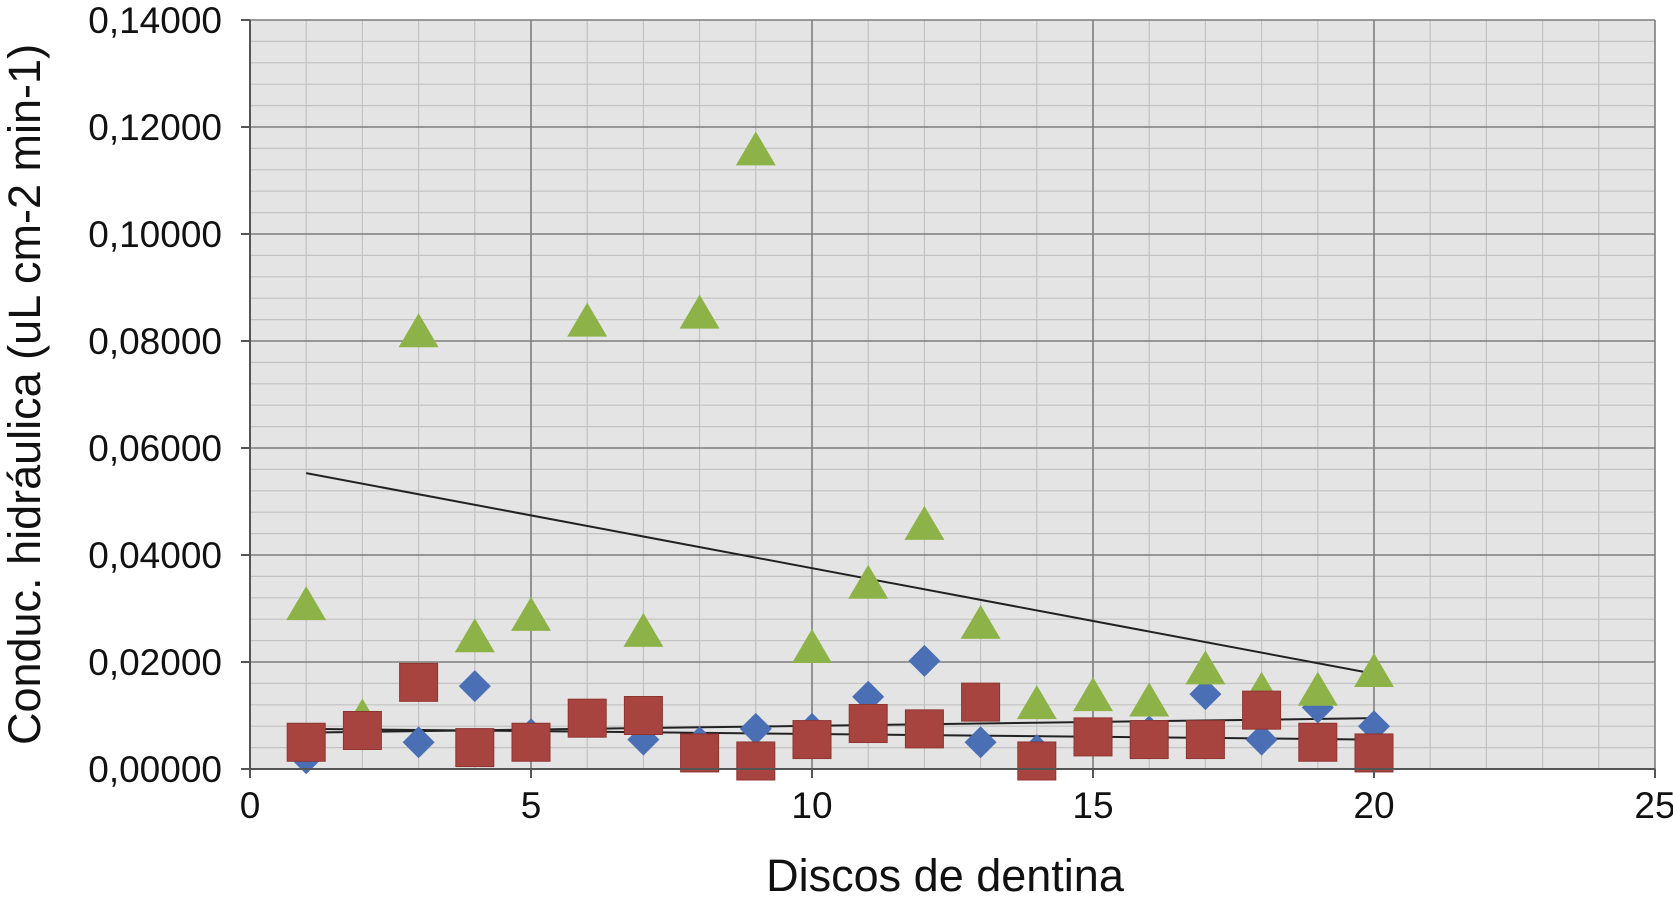 The image size is (1673, 912). Describe the element at coordinates (811, 805) in the screenshot. I see `x-tick-label: 10` at that location.